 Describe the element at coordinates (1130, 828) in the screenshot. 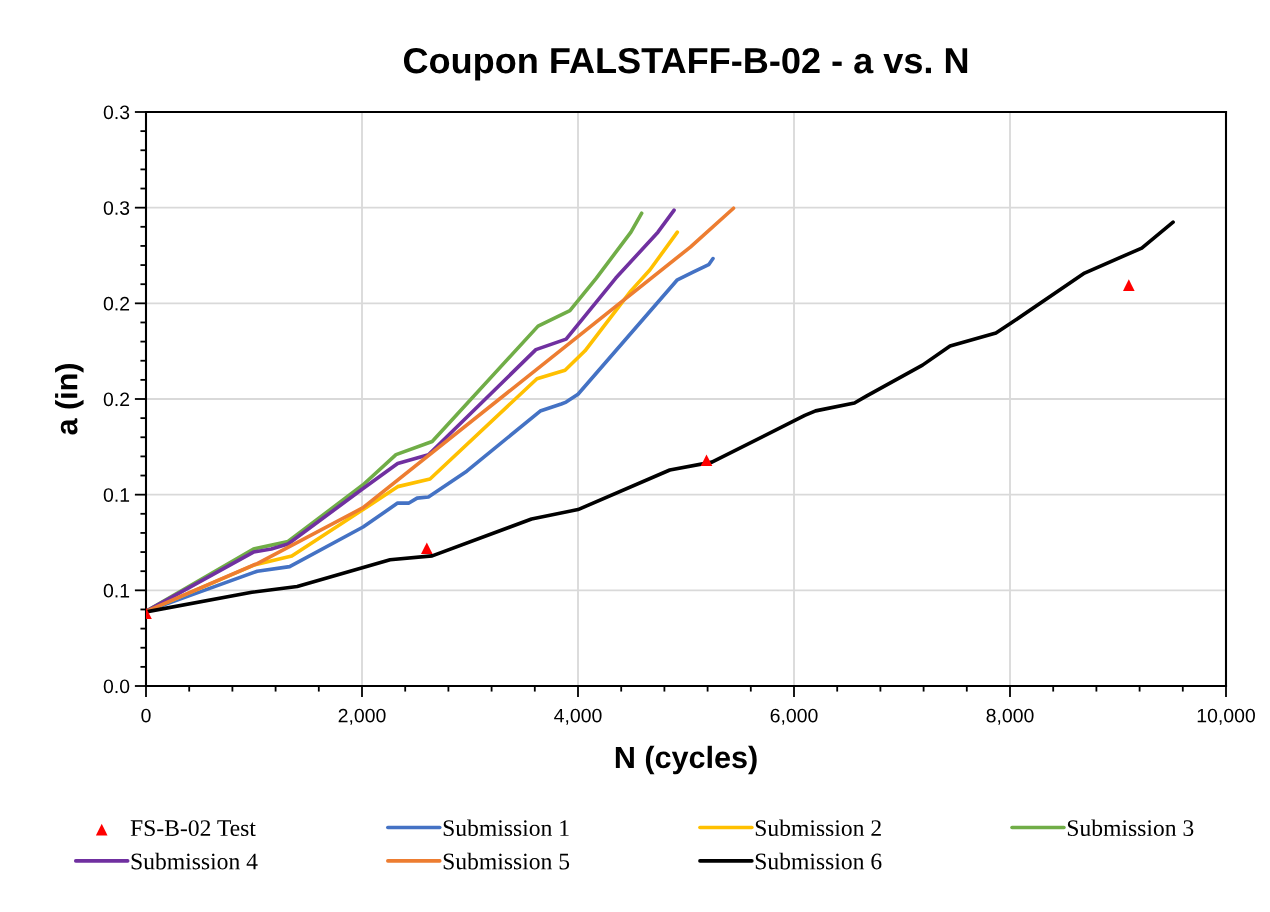

I see `legend-label: Submission 3` at that location.